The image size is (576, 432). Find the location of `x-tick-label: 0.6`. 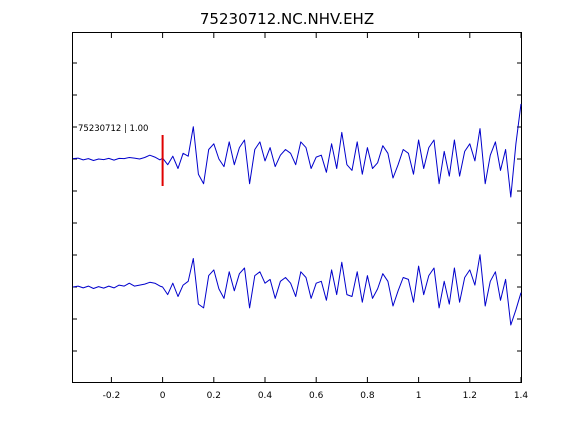

x-tick-label: 0.6 is located at coordinates (316, 396).